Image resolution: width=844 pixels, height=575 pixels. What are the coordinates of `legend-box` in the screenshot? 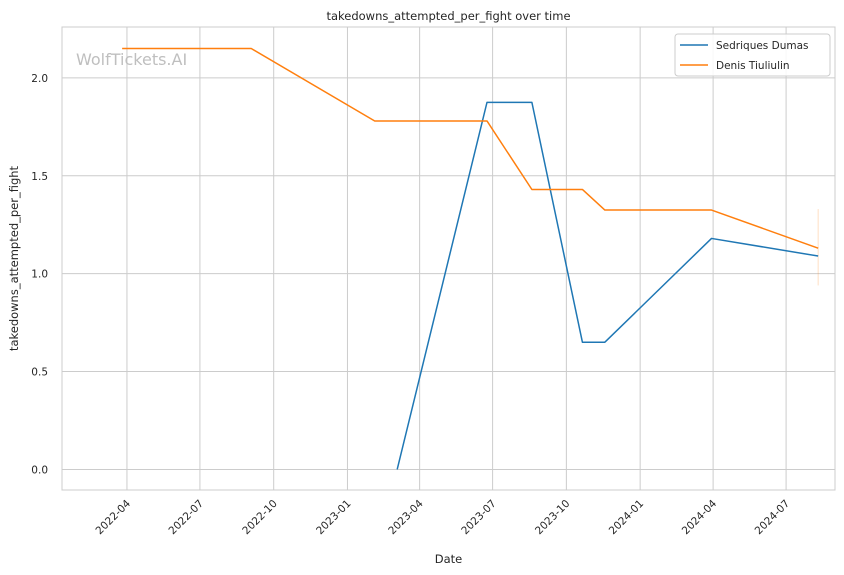 It's located at (752, 55).